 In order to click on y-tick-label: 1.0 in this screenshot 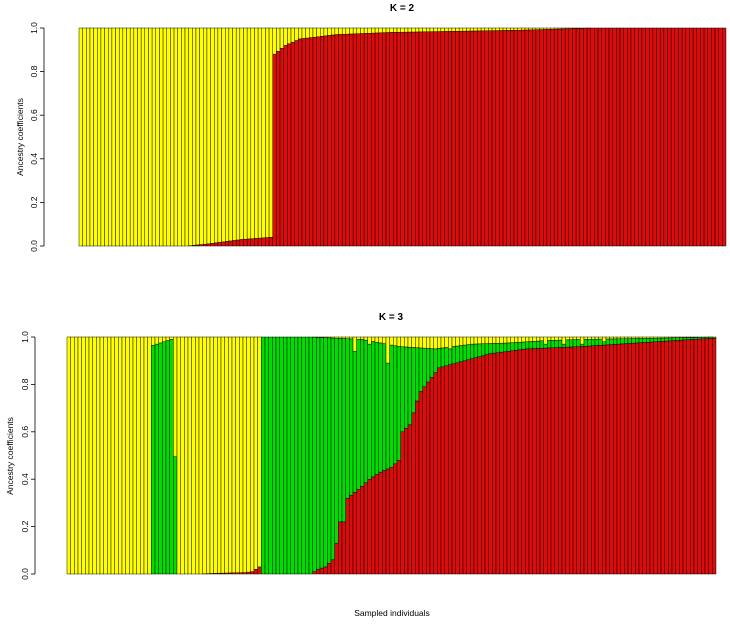, I will do `click(25, 337)`.